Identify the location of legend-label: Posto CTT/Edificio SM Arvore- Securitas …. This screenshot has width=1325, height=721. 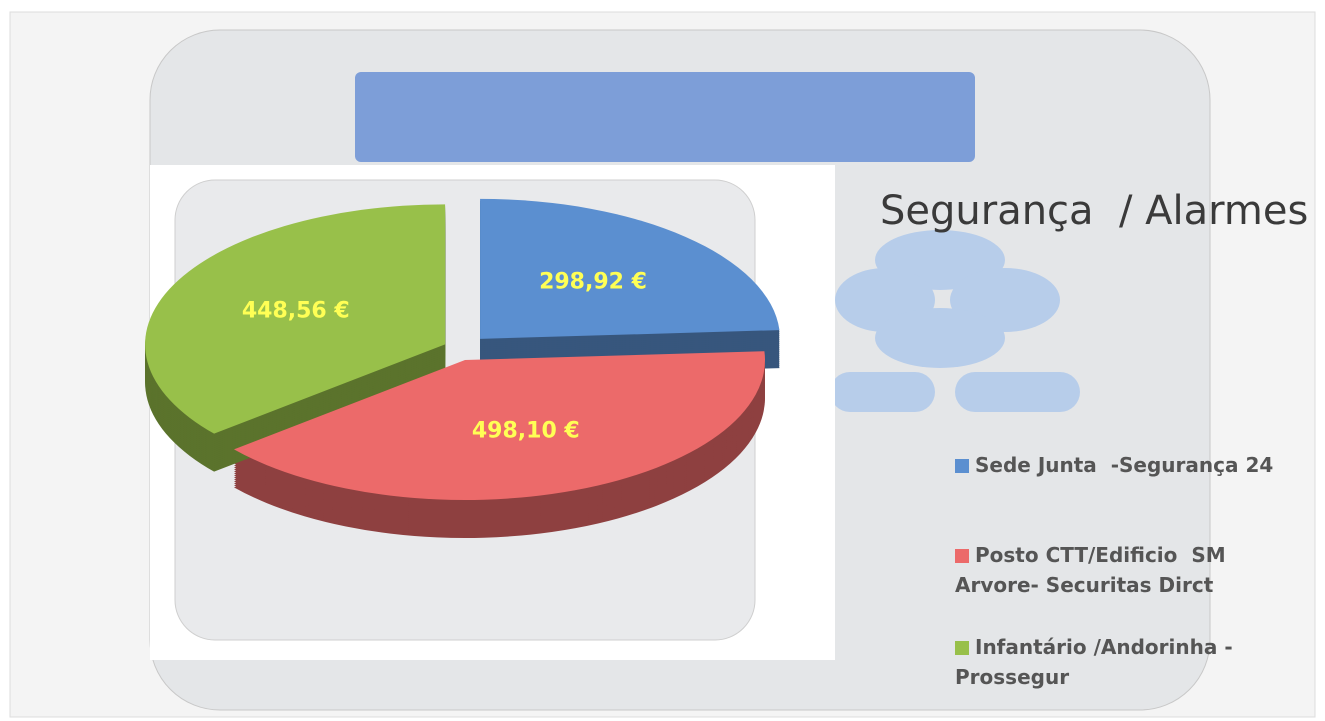
(1094, 570).